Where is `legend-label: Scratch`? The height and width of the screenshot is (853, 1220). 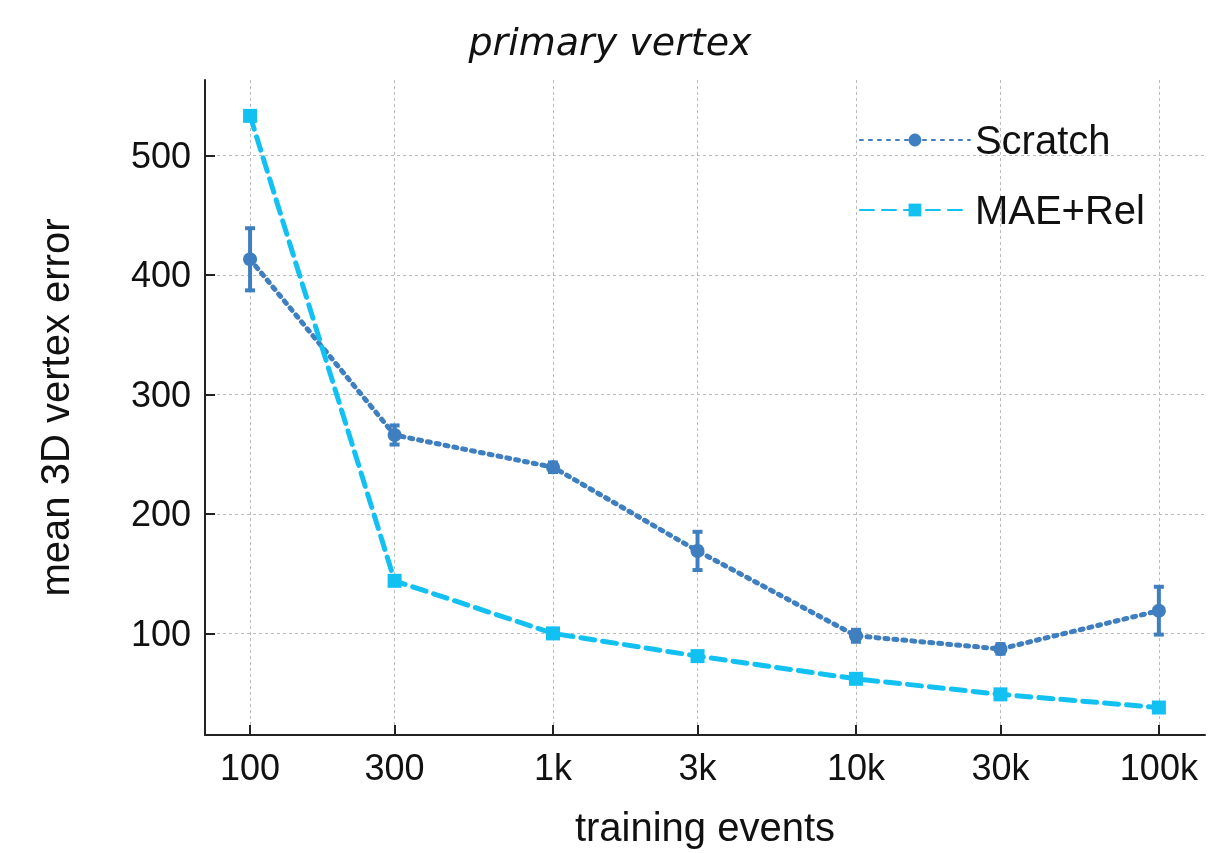 legend-label: Scratch is located at coordinates (1042, 140).